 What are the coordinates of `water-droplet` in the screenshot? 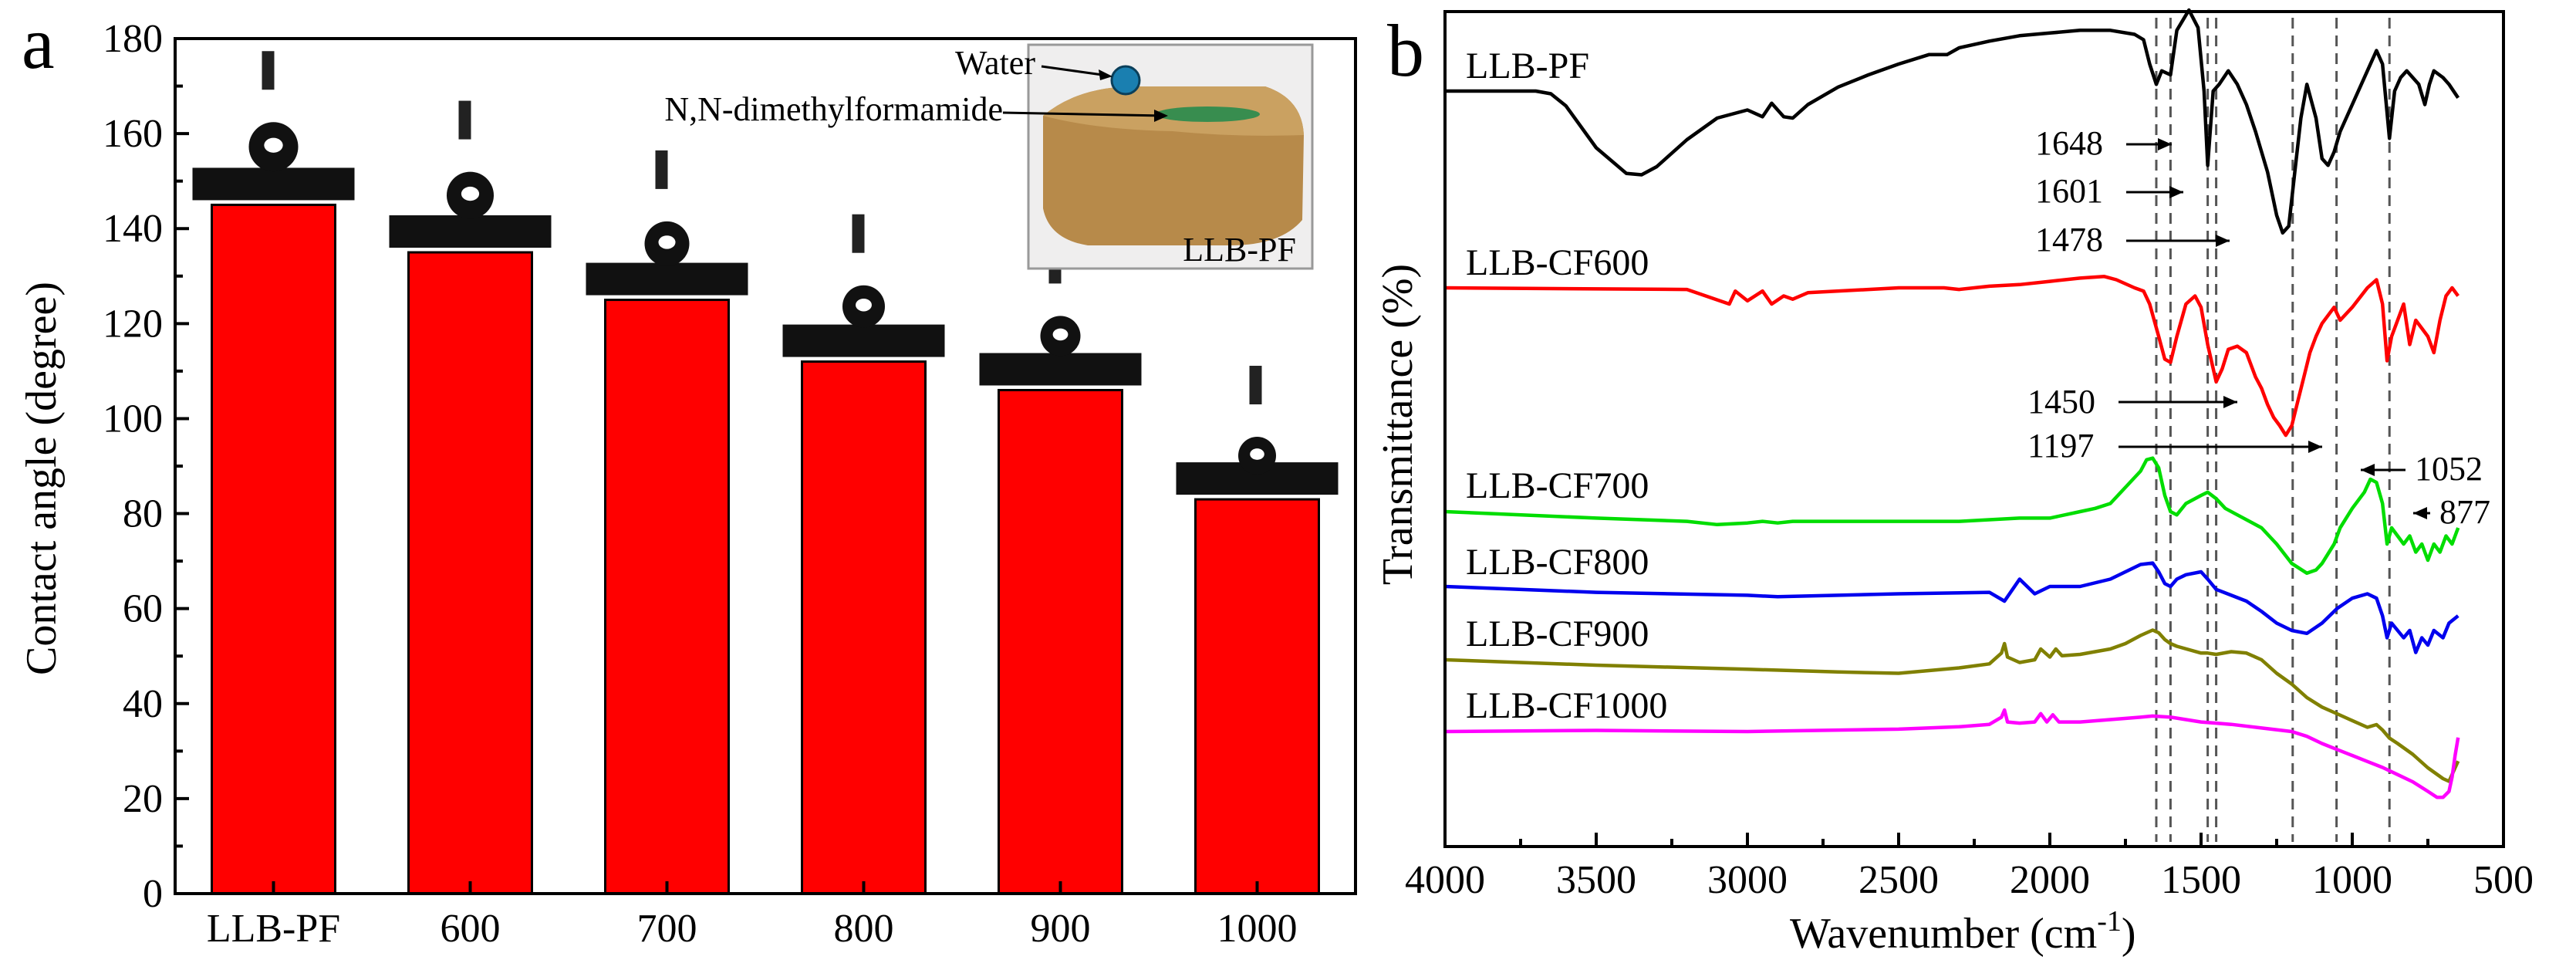 It's located at (1125, 80).